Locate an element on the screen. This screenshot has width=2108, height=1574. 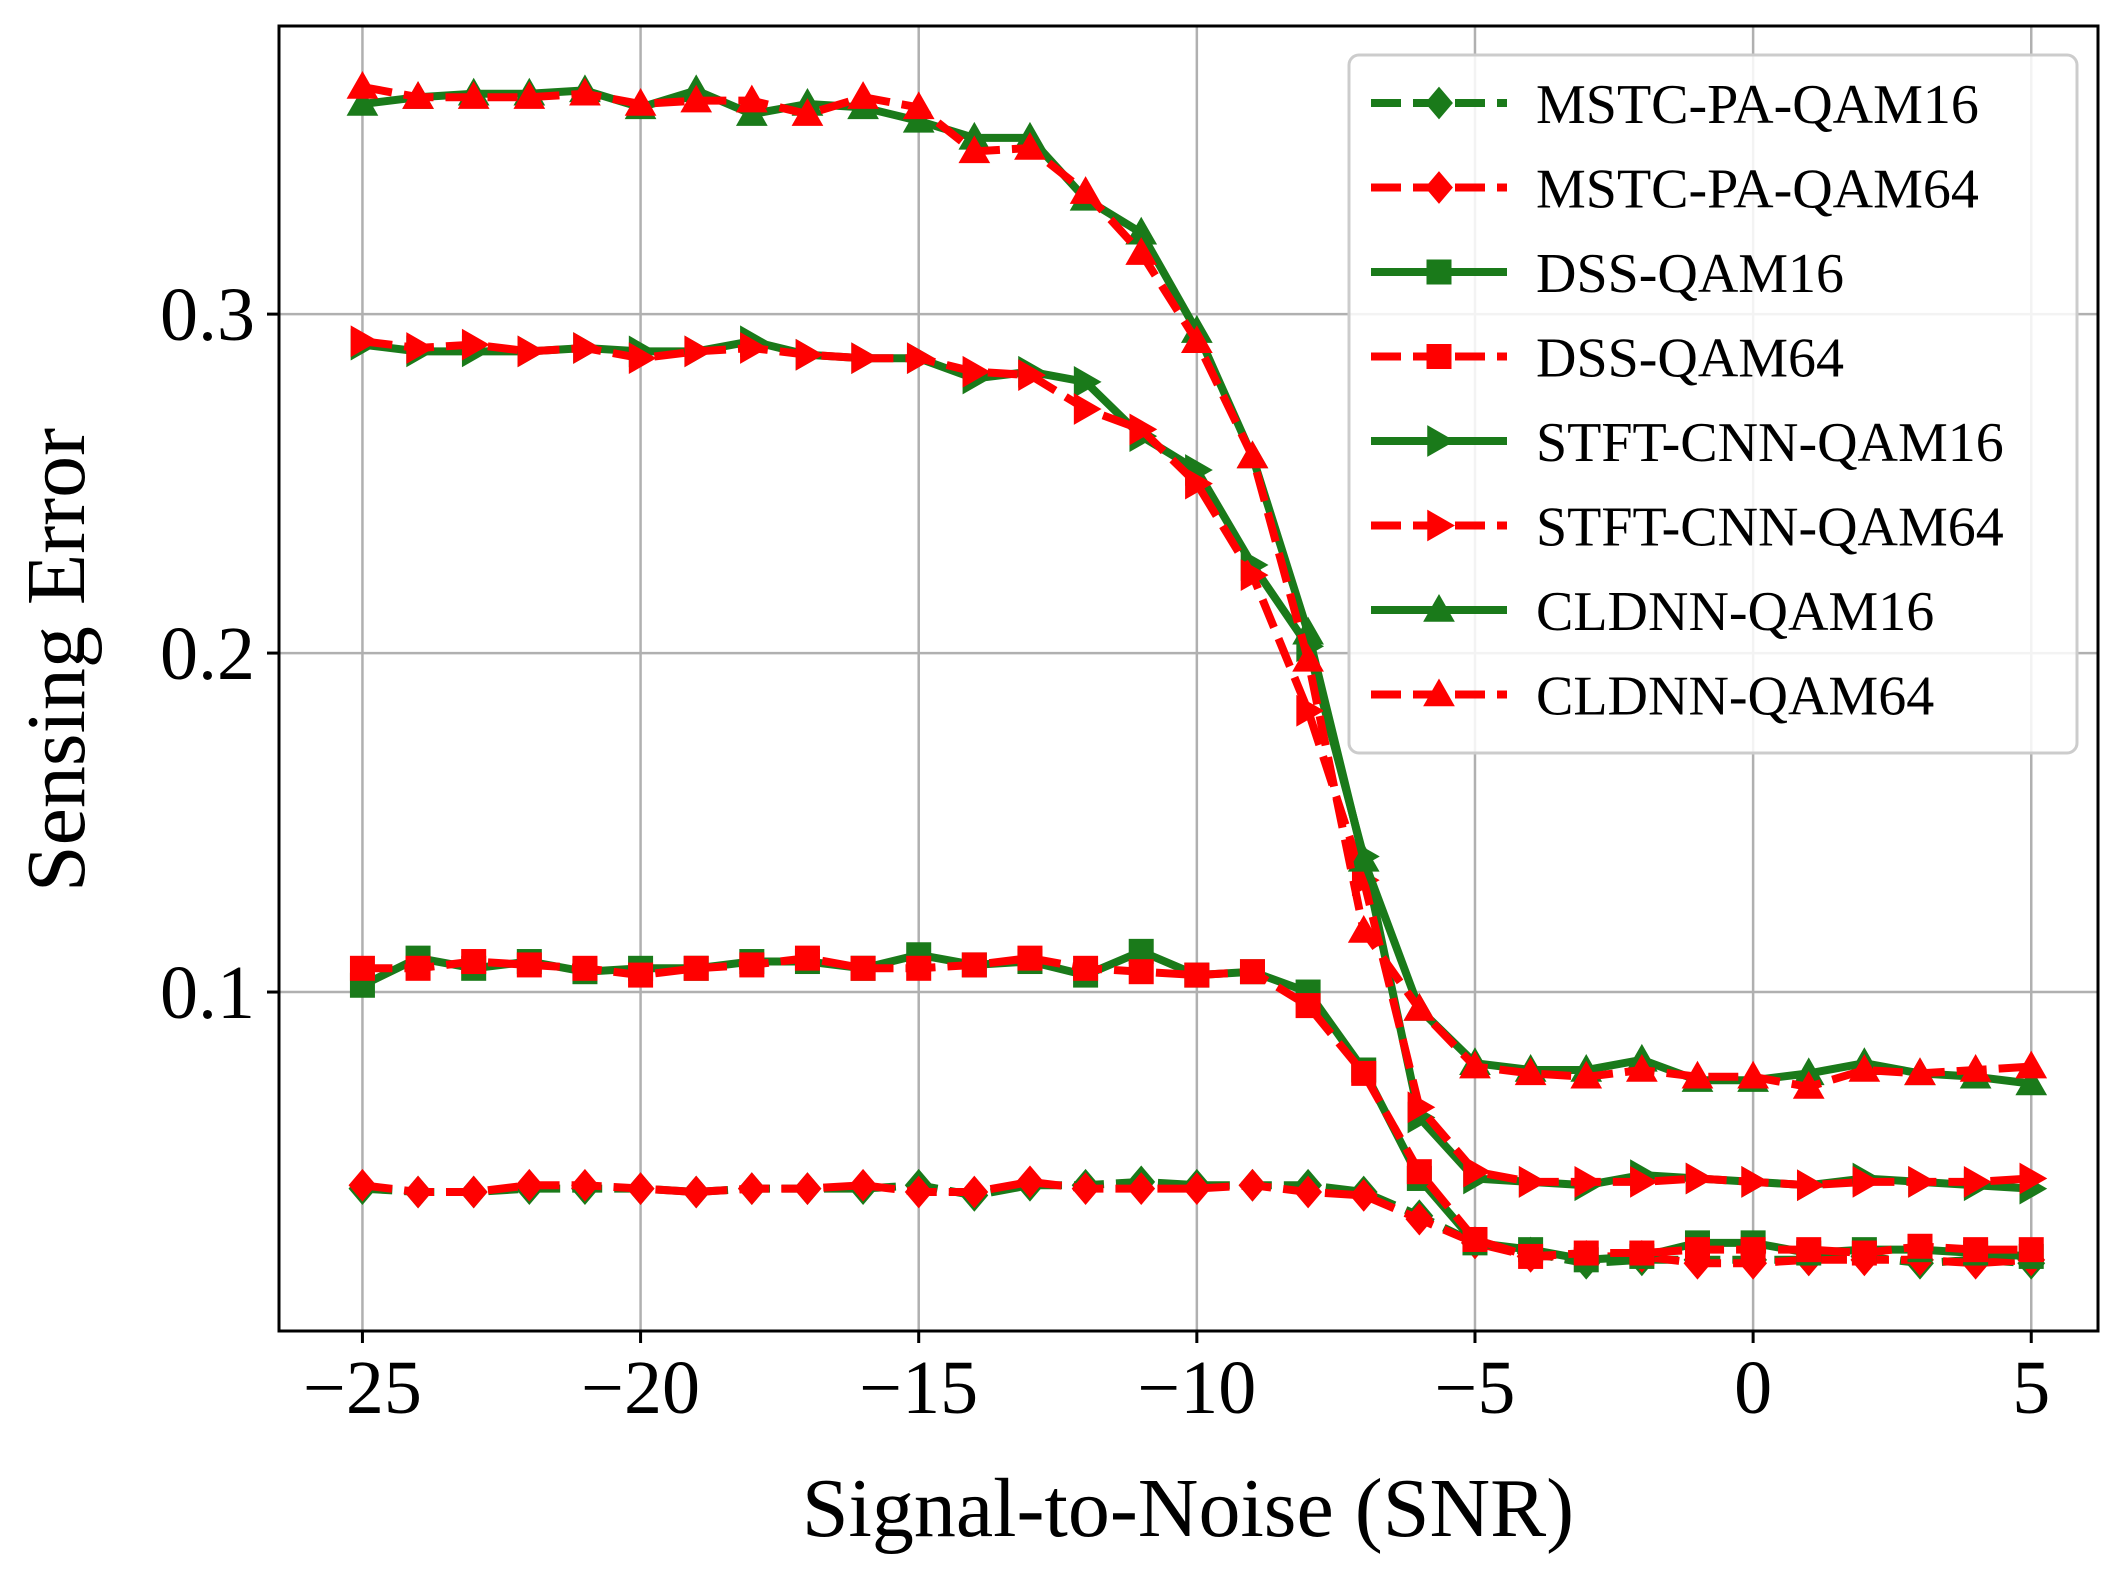
x-tick-label: 5 is located at coordinates (2031, 1388).